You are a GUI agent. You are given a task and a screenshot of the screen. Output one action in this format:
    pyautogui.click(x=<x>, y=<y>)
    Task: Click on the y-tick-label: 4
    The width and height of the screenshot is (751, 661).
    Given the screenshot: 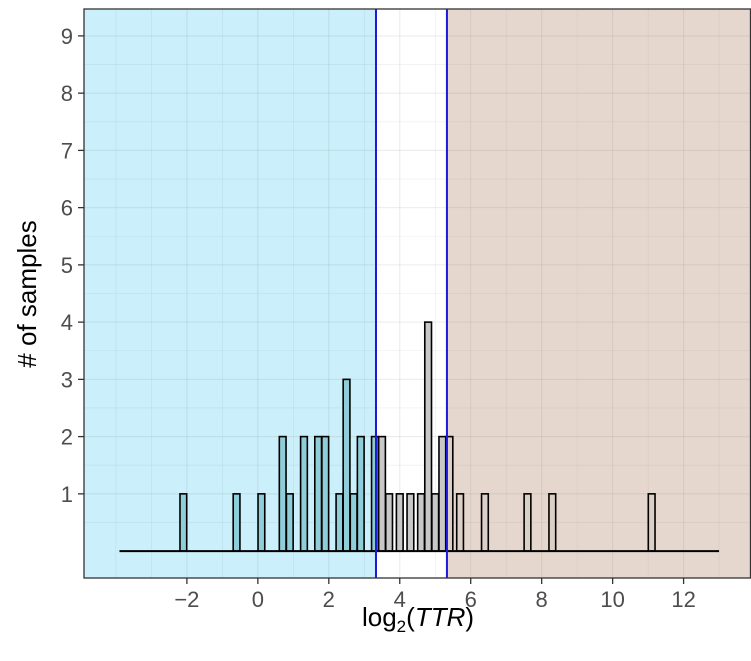 What is the action you would take?
    pyautogui.click(x=67, y=322)
    